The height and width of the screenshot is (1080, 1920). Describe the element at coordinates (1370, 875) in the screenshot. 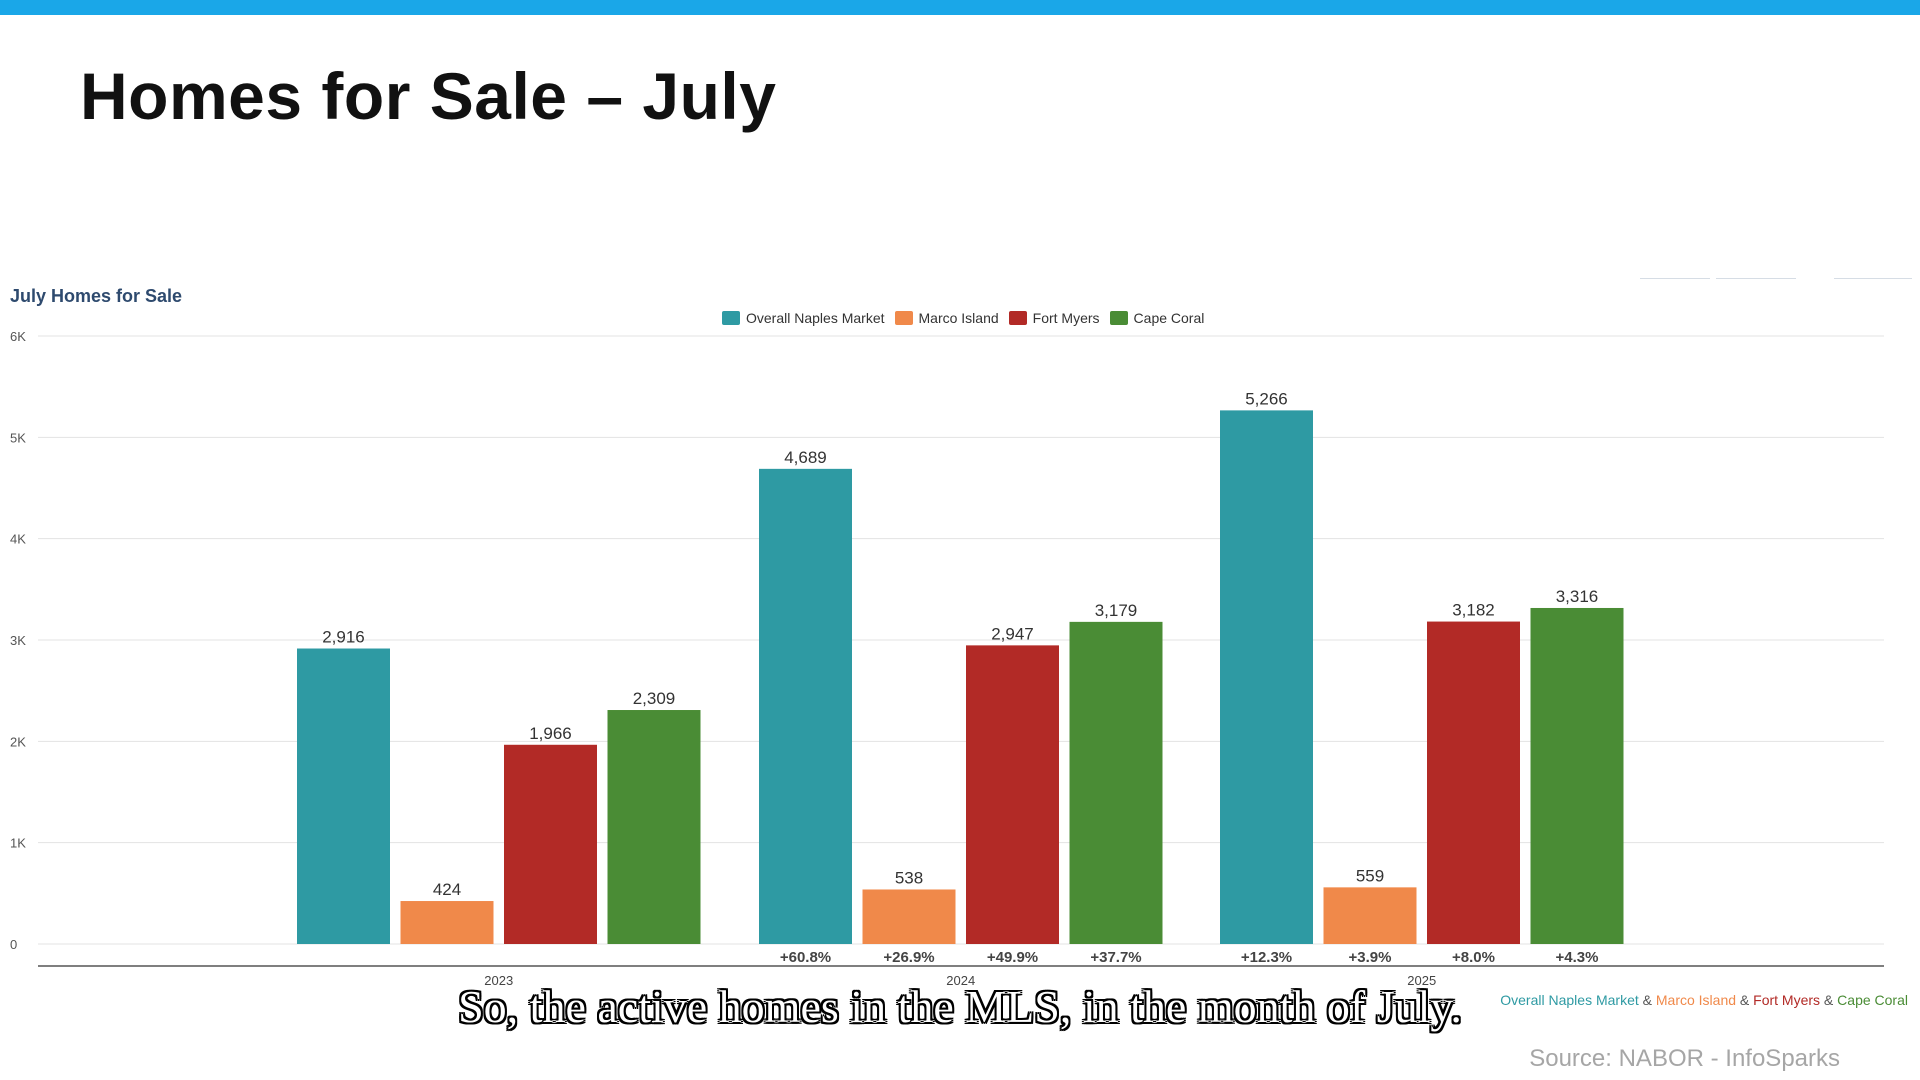

I see `bar-value-label: 559` at that location.